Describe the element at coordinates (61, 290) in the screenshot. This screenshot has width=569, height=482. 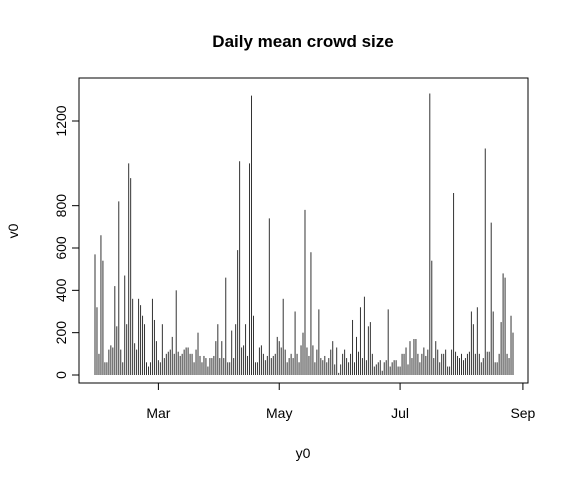
I see `y-tick-label: 400` at that location.